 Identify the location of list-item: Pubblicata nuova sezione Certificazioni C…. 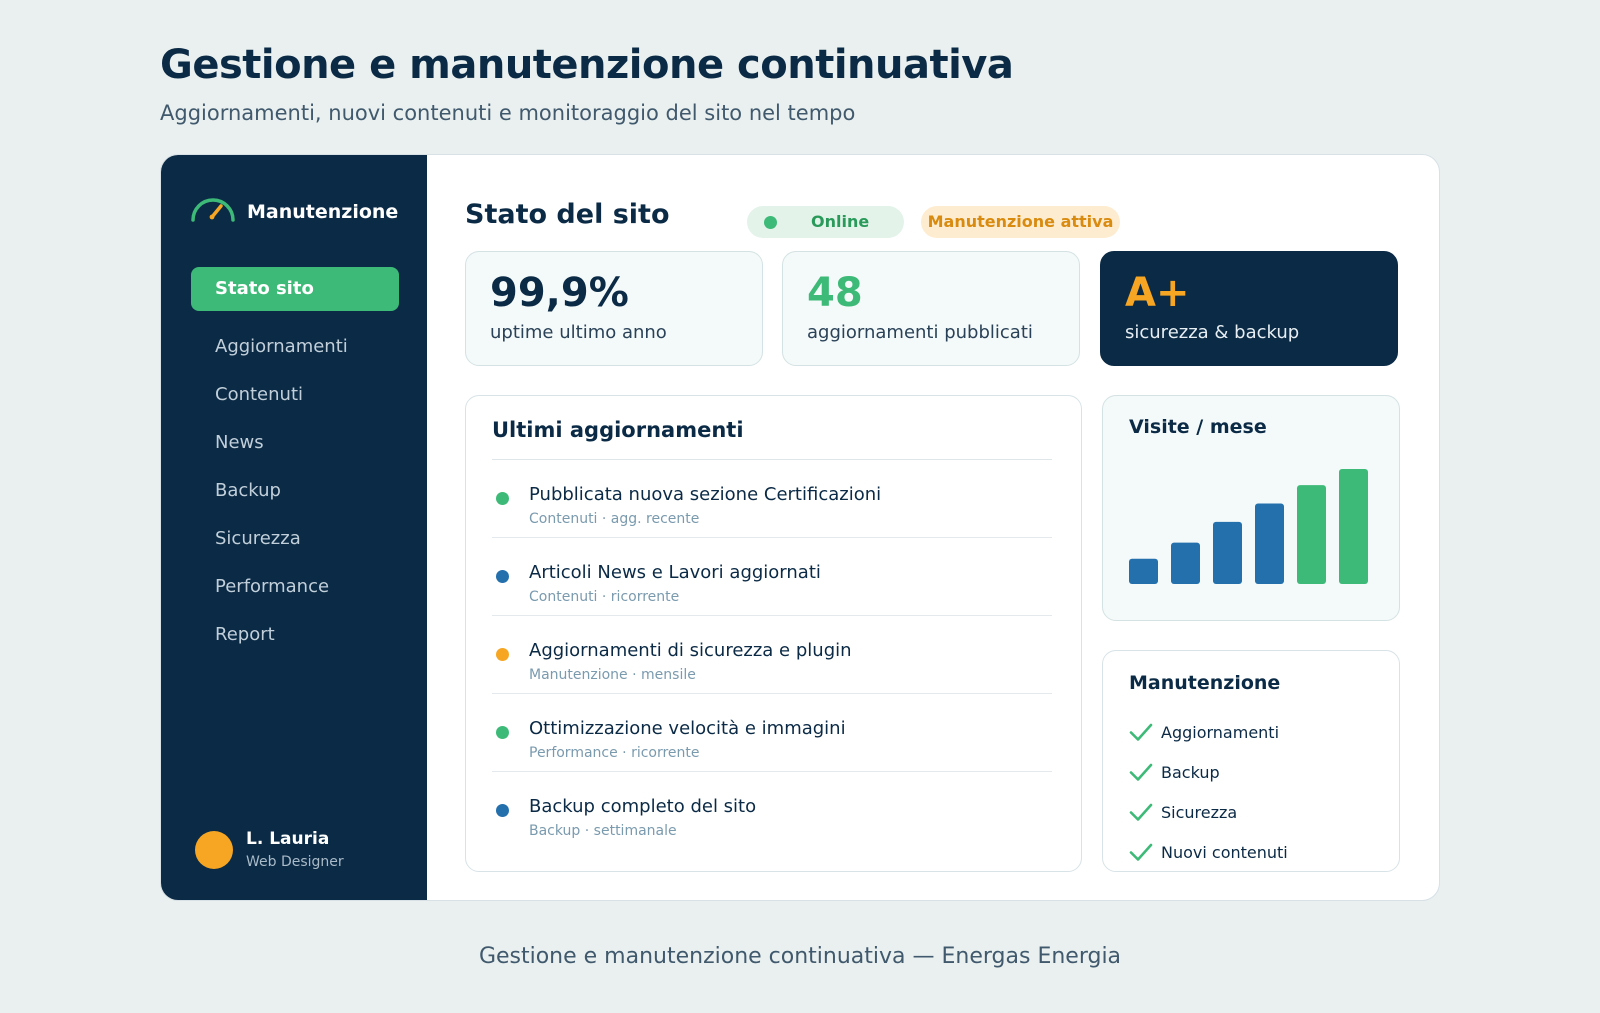
(772, 499).